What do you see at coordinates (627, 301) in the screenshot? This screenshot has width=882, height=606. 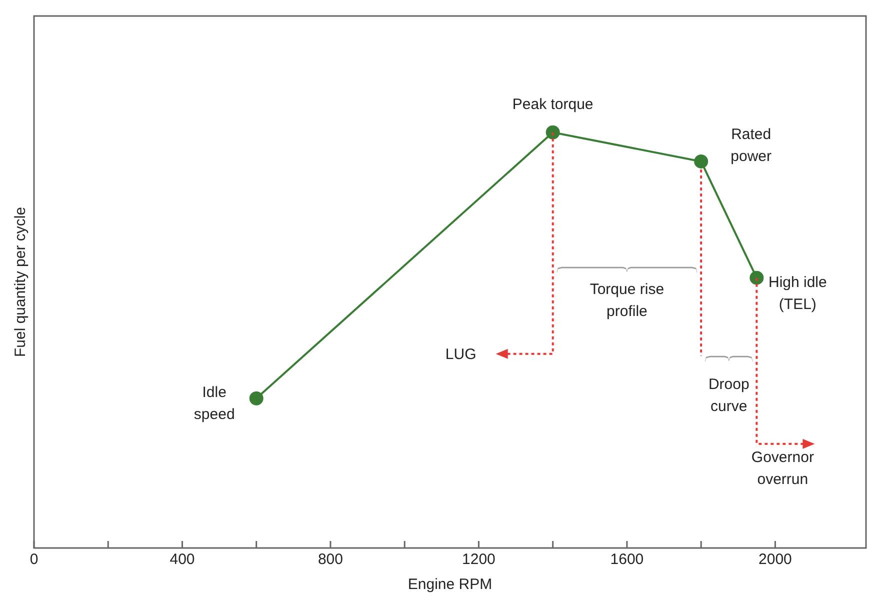 I see `annotation: Torque rise profile` at bounding box center [627, 301].